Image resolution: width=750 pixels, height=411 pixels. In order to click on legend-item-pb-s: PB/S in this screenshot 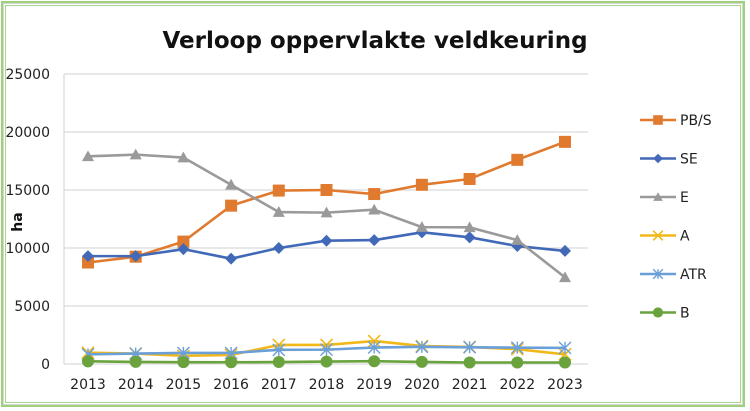, I will do `click(676, 121)`.